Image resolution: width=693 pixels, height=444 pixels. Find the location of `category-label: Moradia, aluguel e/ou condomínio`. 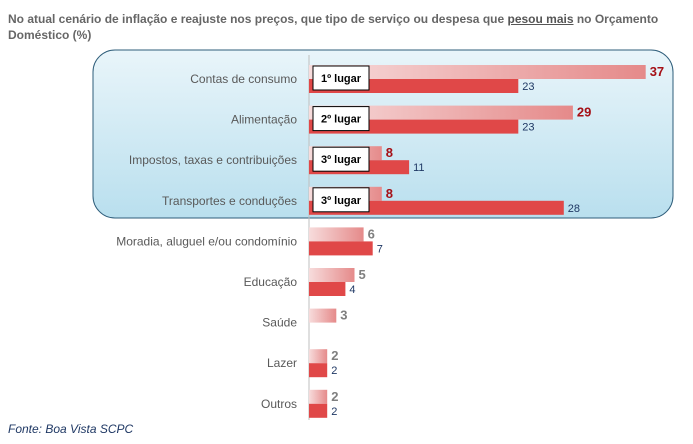

category-label: Moradia, aluguel e/ou condomínio is located at coordinates (206, 241).